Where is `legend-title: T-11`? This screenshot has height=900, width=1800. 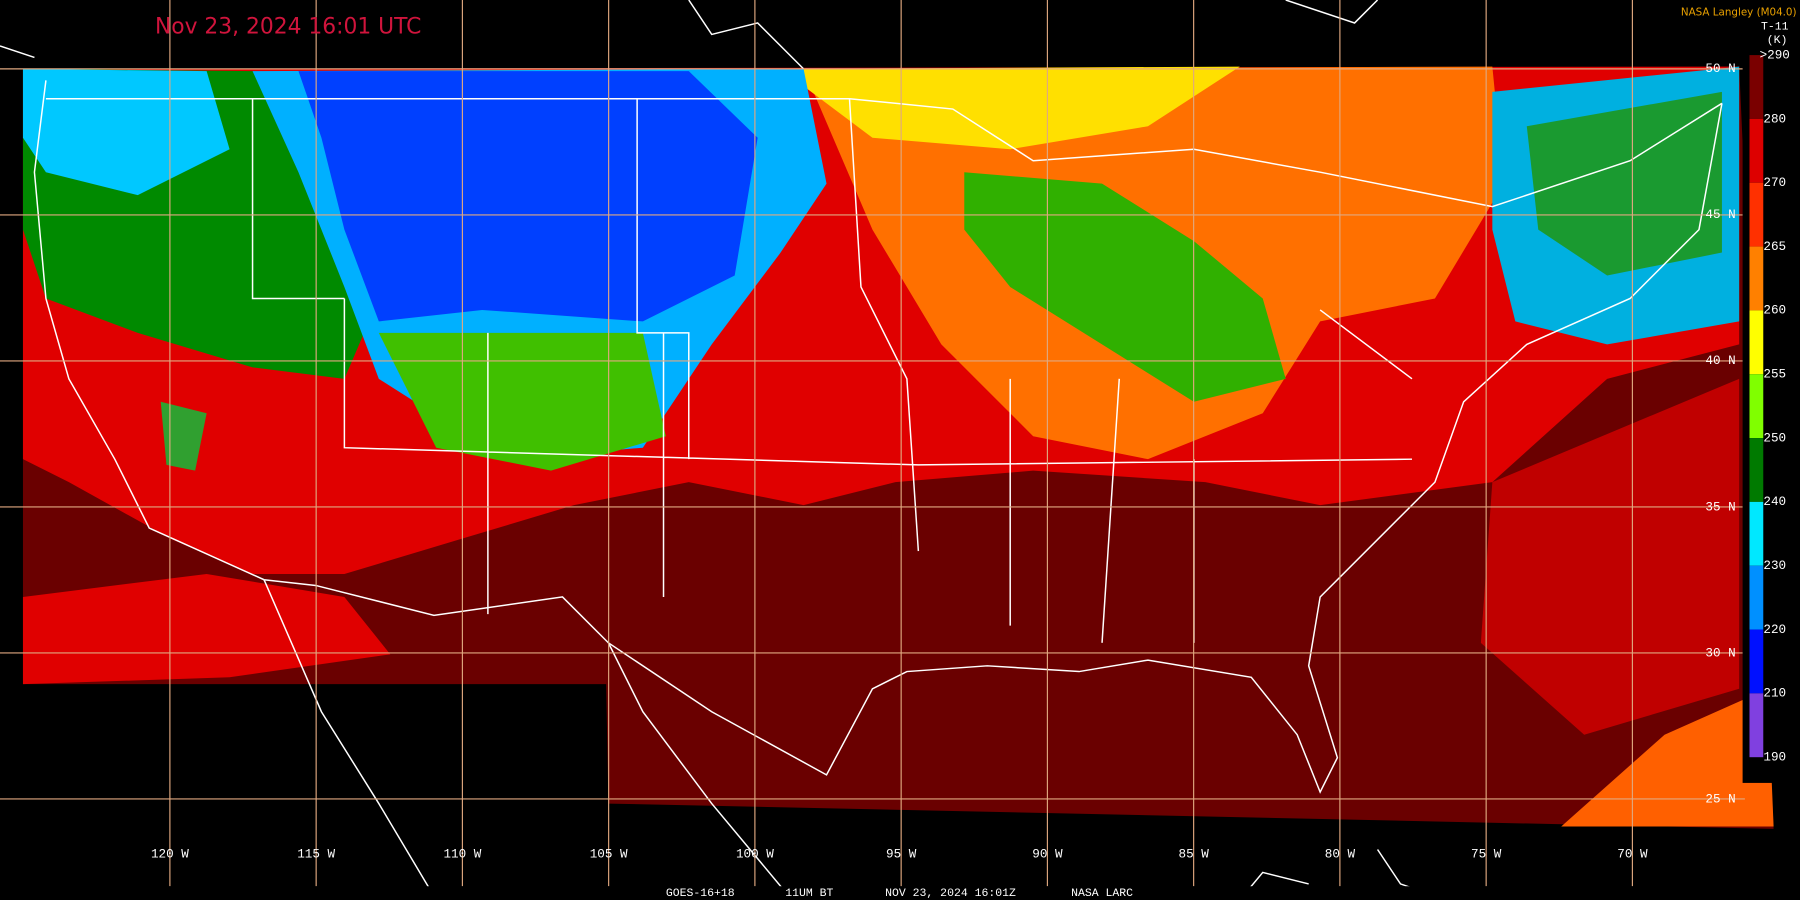
legend-title: T-11 is located at coordinates (1775, 26).